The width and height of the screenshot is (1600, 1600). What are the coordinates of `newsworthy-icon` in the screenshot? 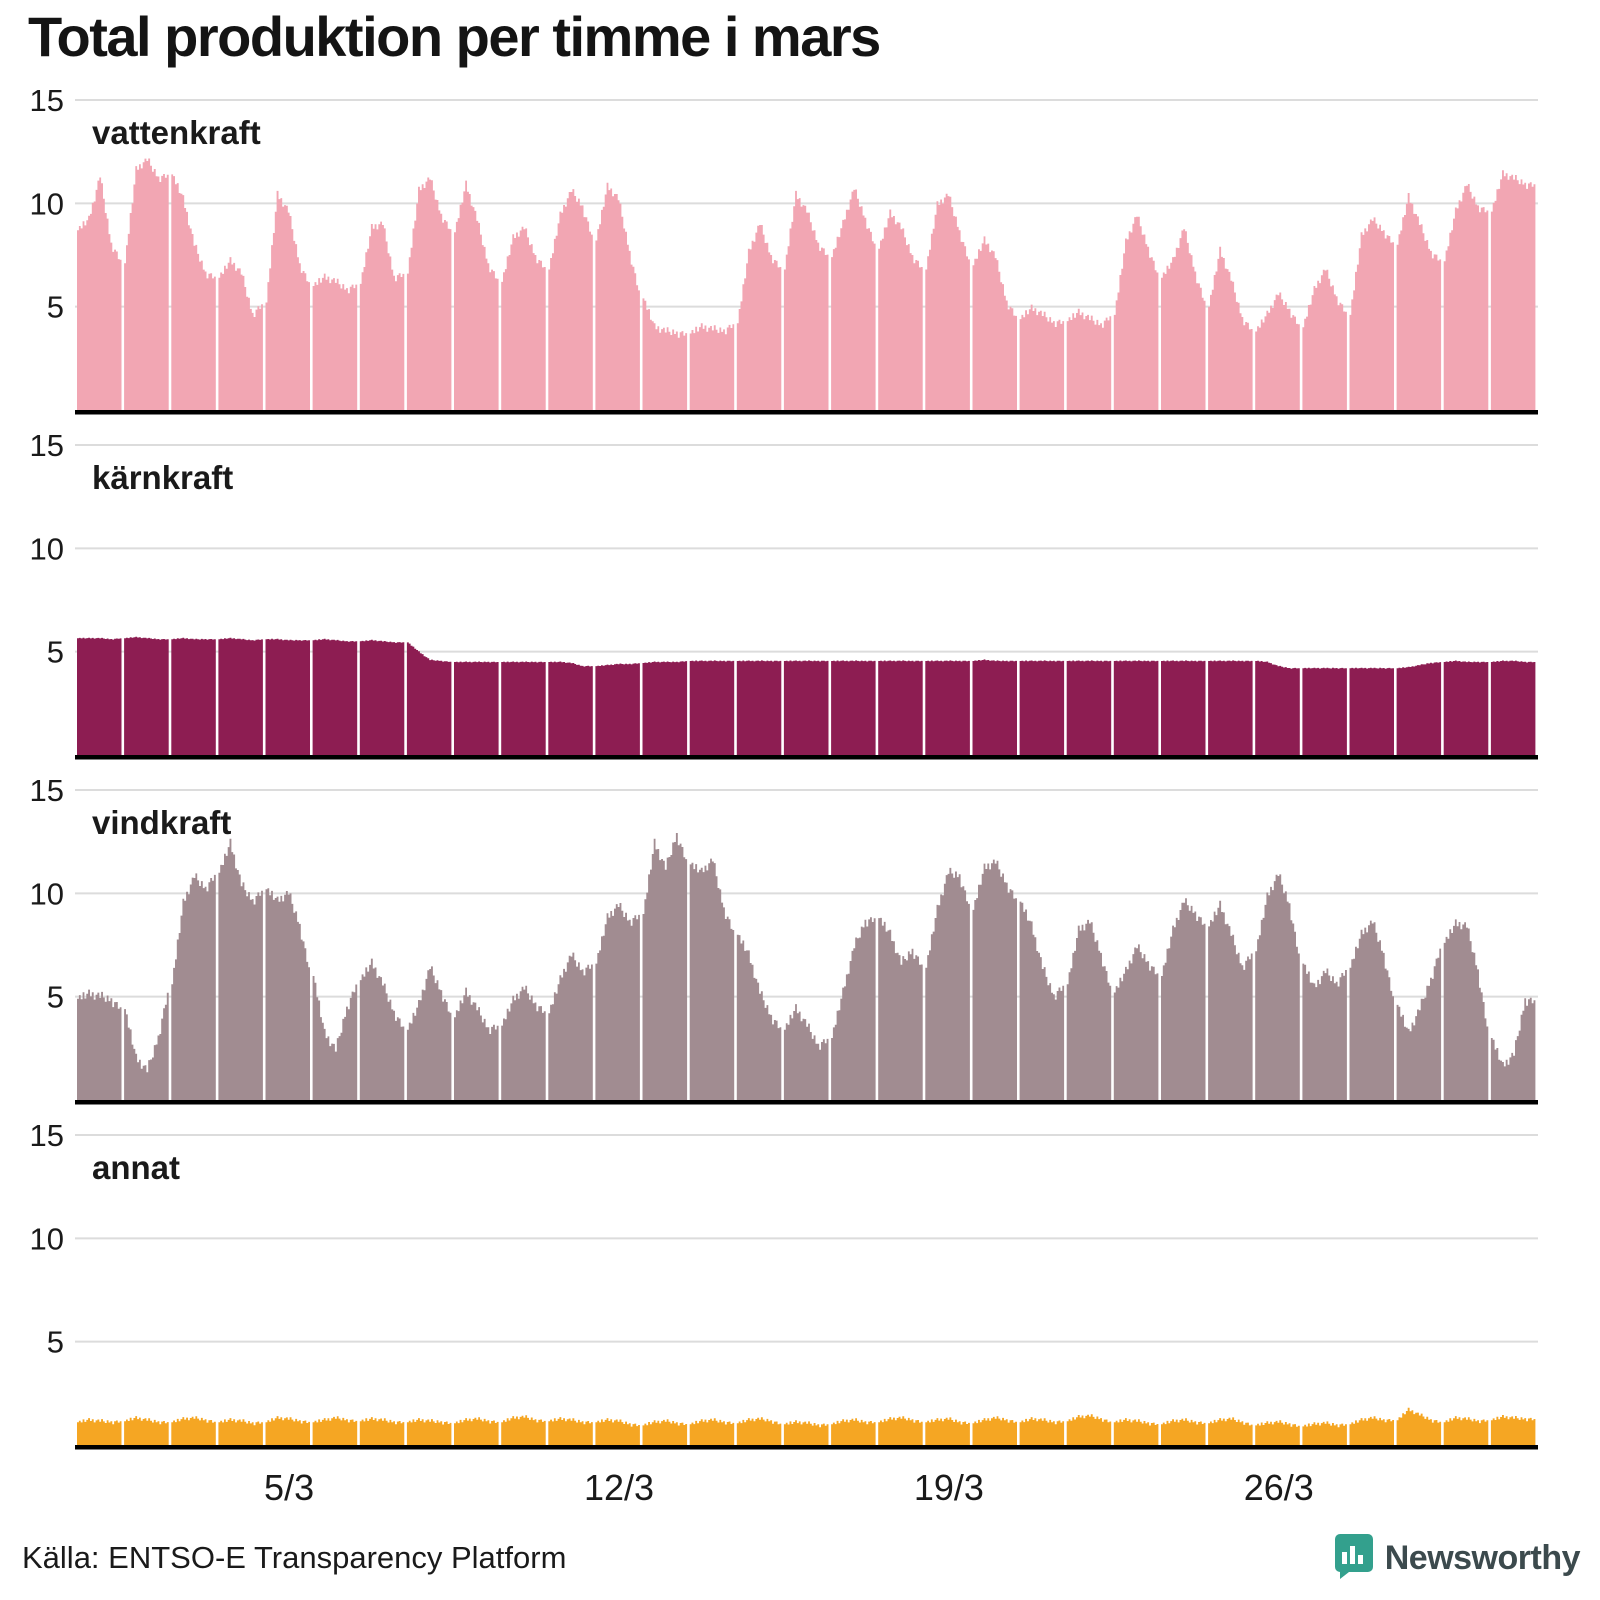 It's located at (1354, 1558).